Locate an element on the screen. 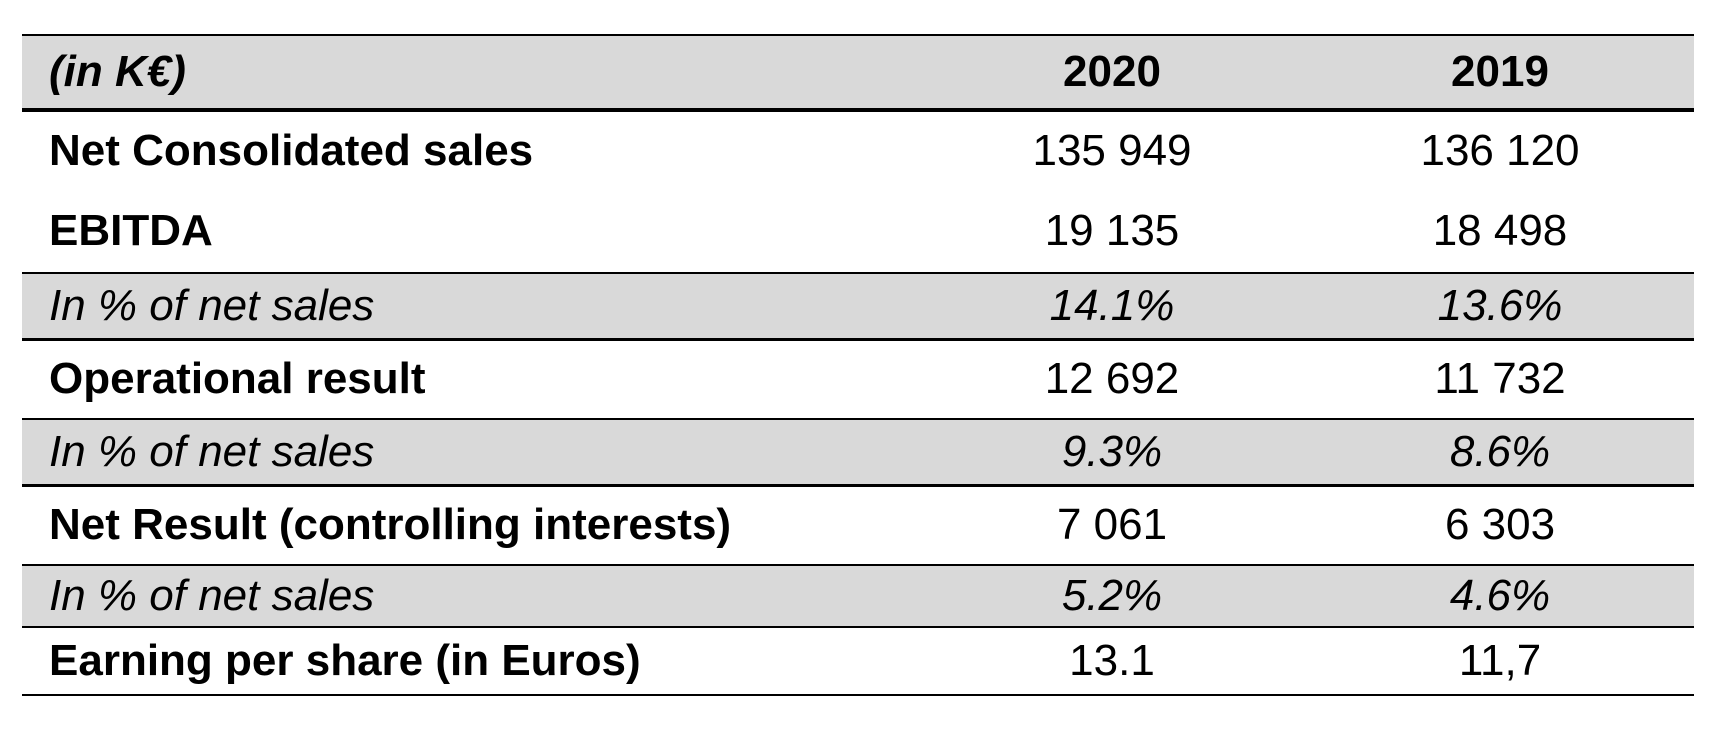 The image size is (1723, 752). row-label: Earning per share (in Euros) is located at coordinates (470, 661).